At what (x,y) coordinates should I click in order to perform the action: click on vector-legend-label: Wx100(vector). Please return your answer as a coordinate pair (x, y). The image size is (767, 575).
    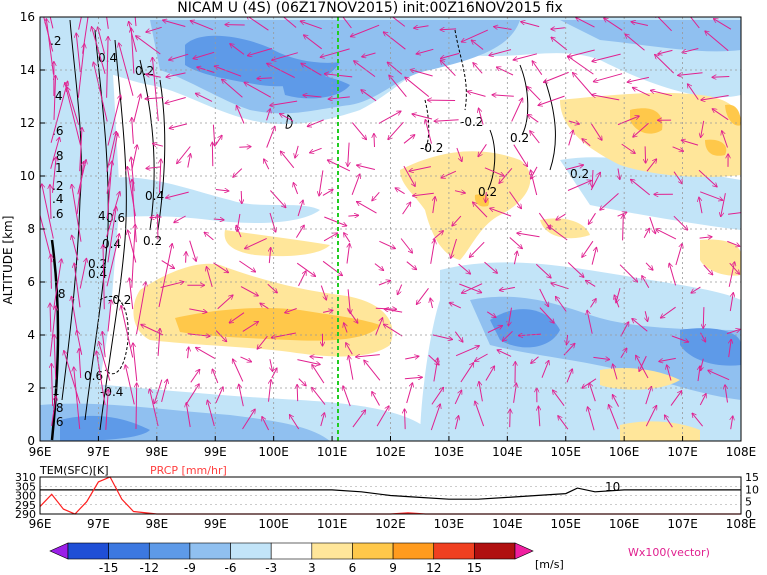
    Looking at the image, I should click on (669, 552).